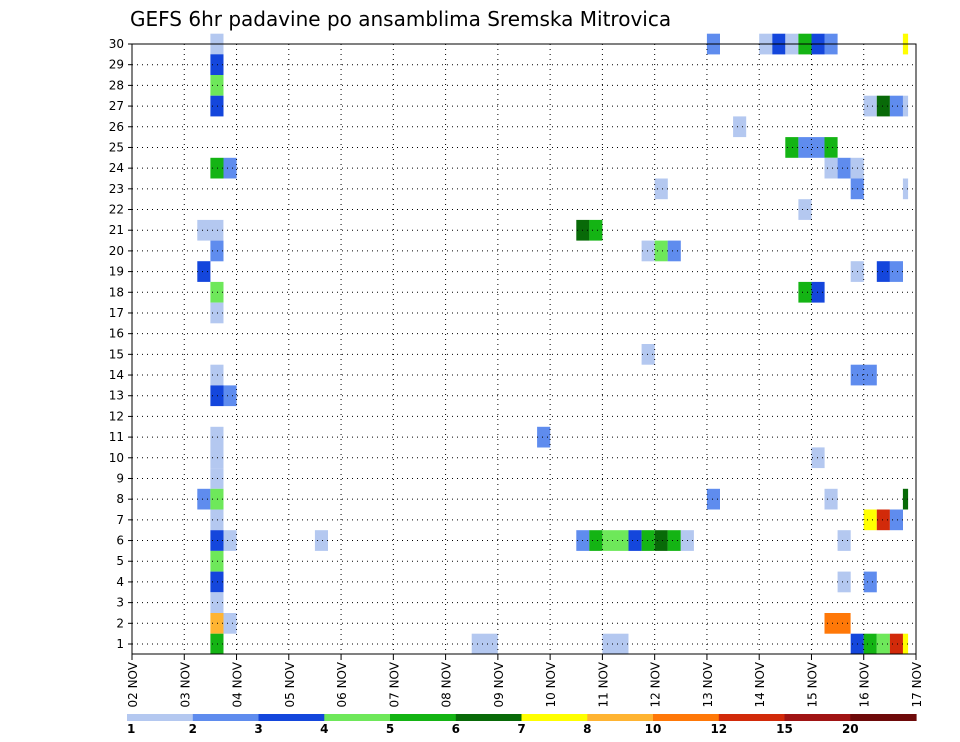 The width and height of the screenshot is (960, 742). I want to click on x-tick-label: 13 NOV, so click(708, 684).